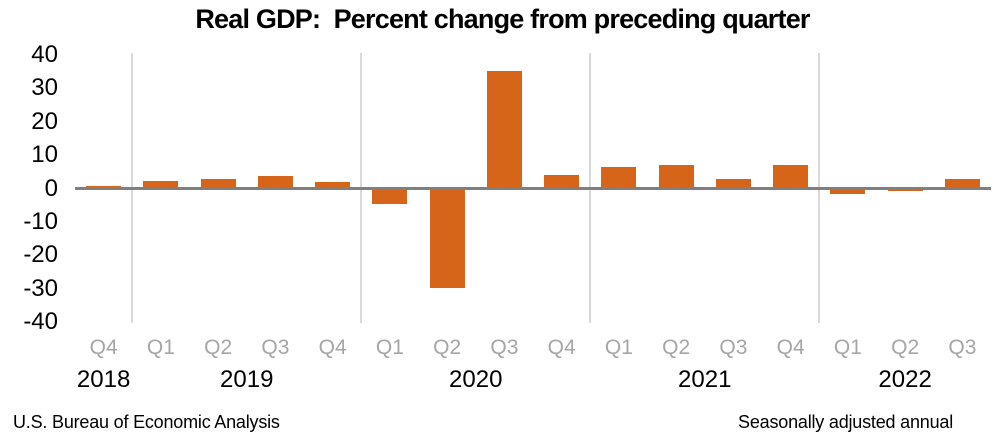  I want to click on bar-2020-q4, so click(562, 182).